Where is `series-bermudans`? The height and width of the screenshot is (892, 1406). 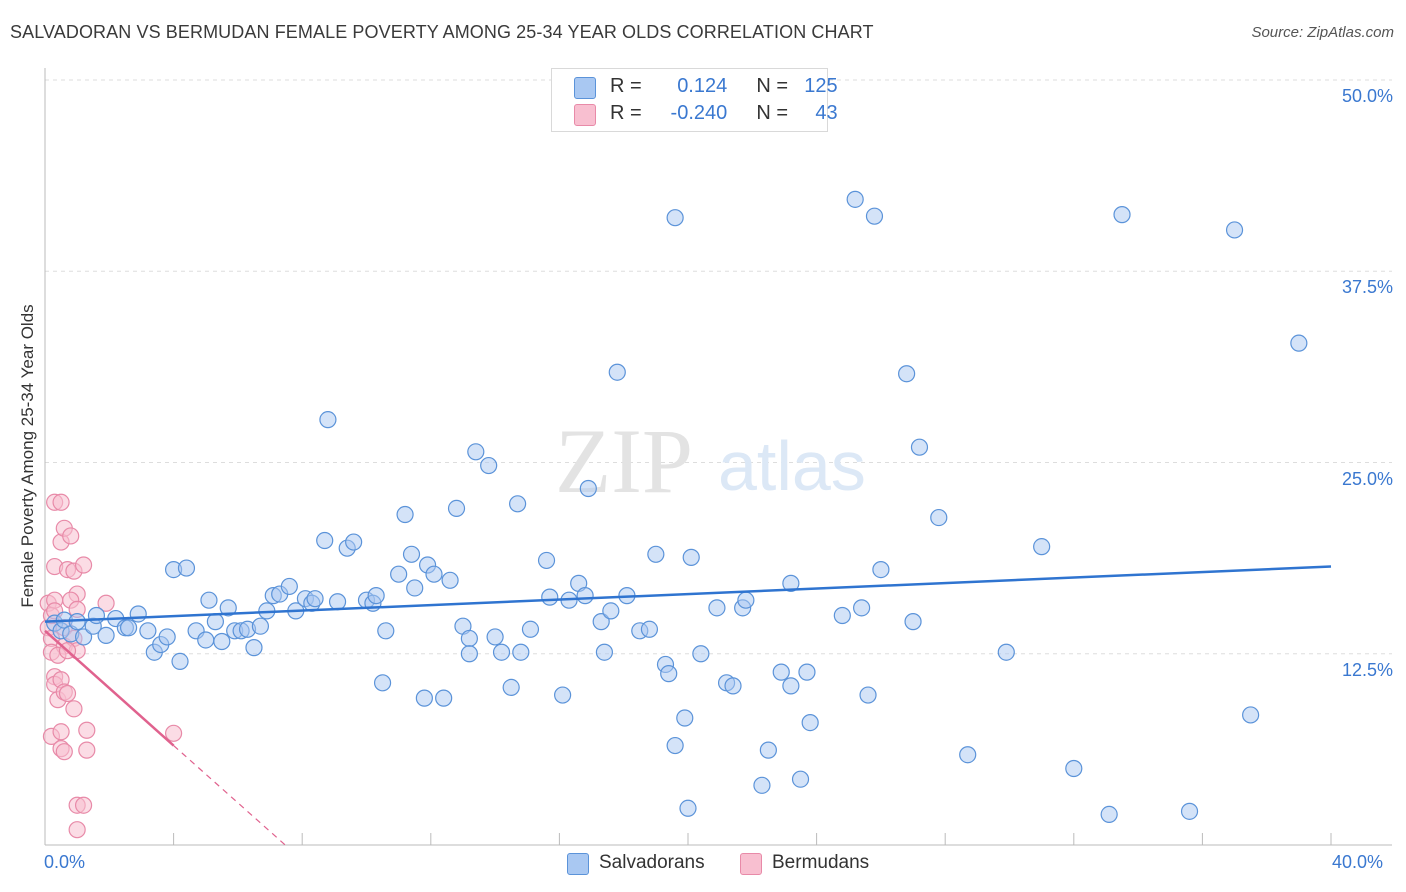
series-bermudans is located at coordinates (111, 666).